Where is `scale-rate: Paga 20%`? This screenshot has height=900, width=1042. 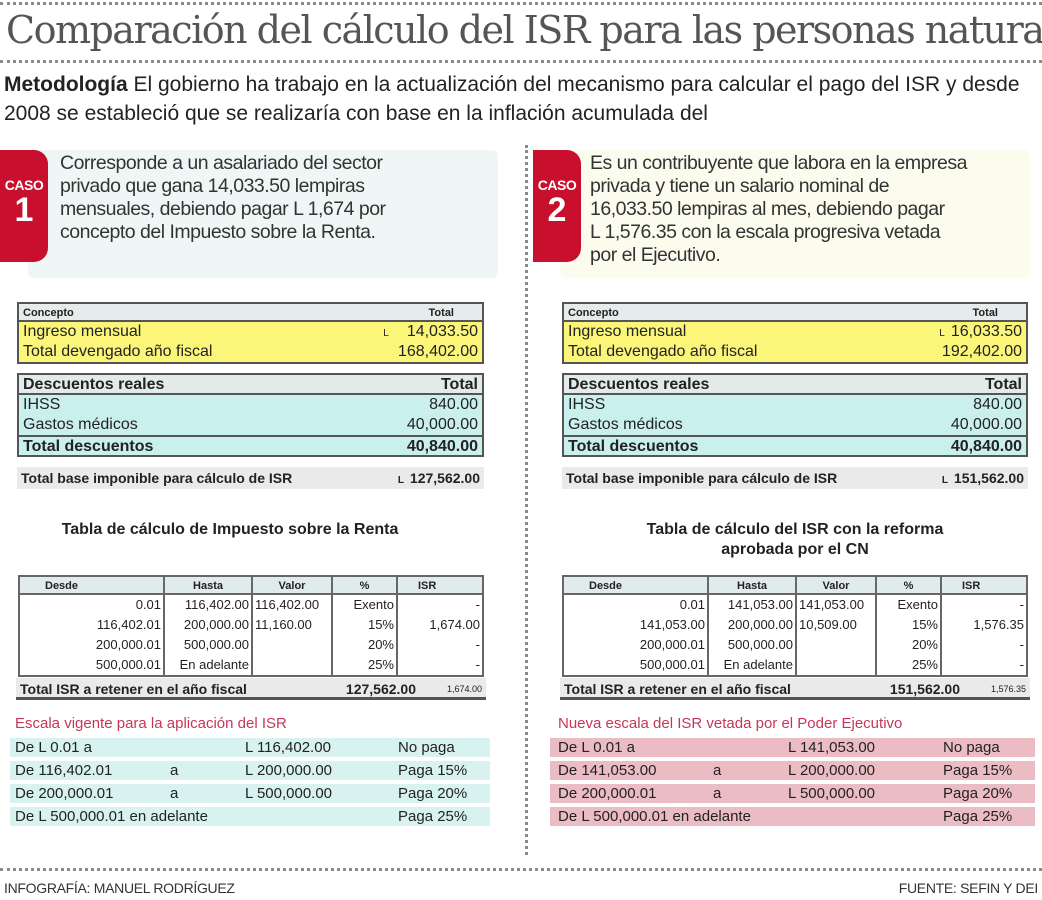 scale-rate: Paga 20% is located at coordinates (433, 793).